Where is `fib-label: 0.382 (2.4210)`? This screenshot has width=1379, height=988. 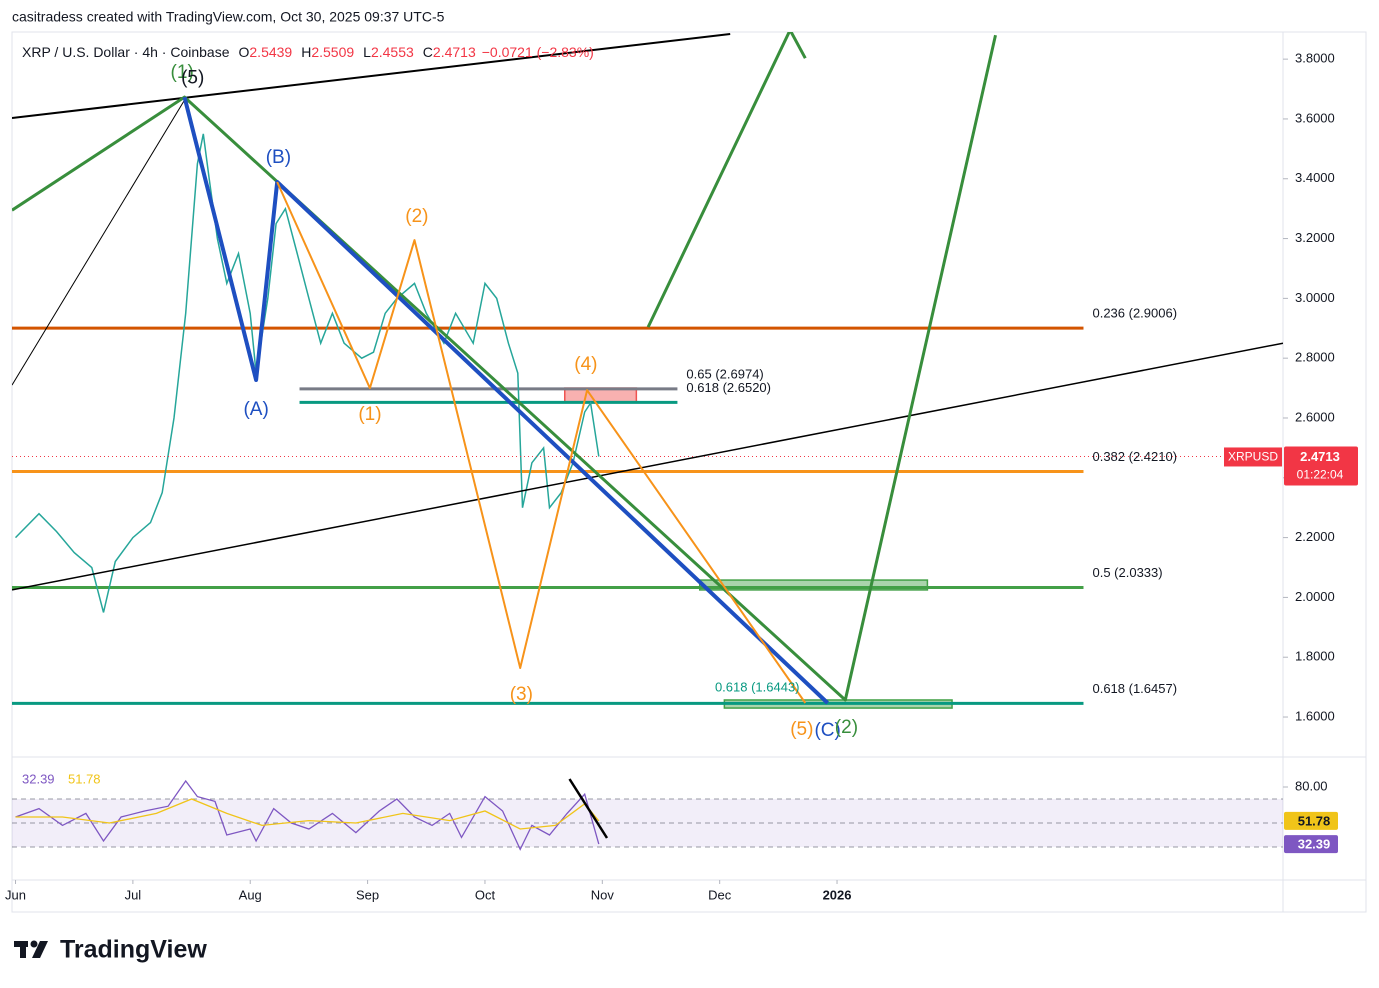
fib-label: 0.382 (2.4210) is located at coordinates (1134, 456).